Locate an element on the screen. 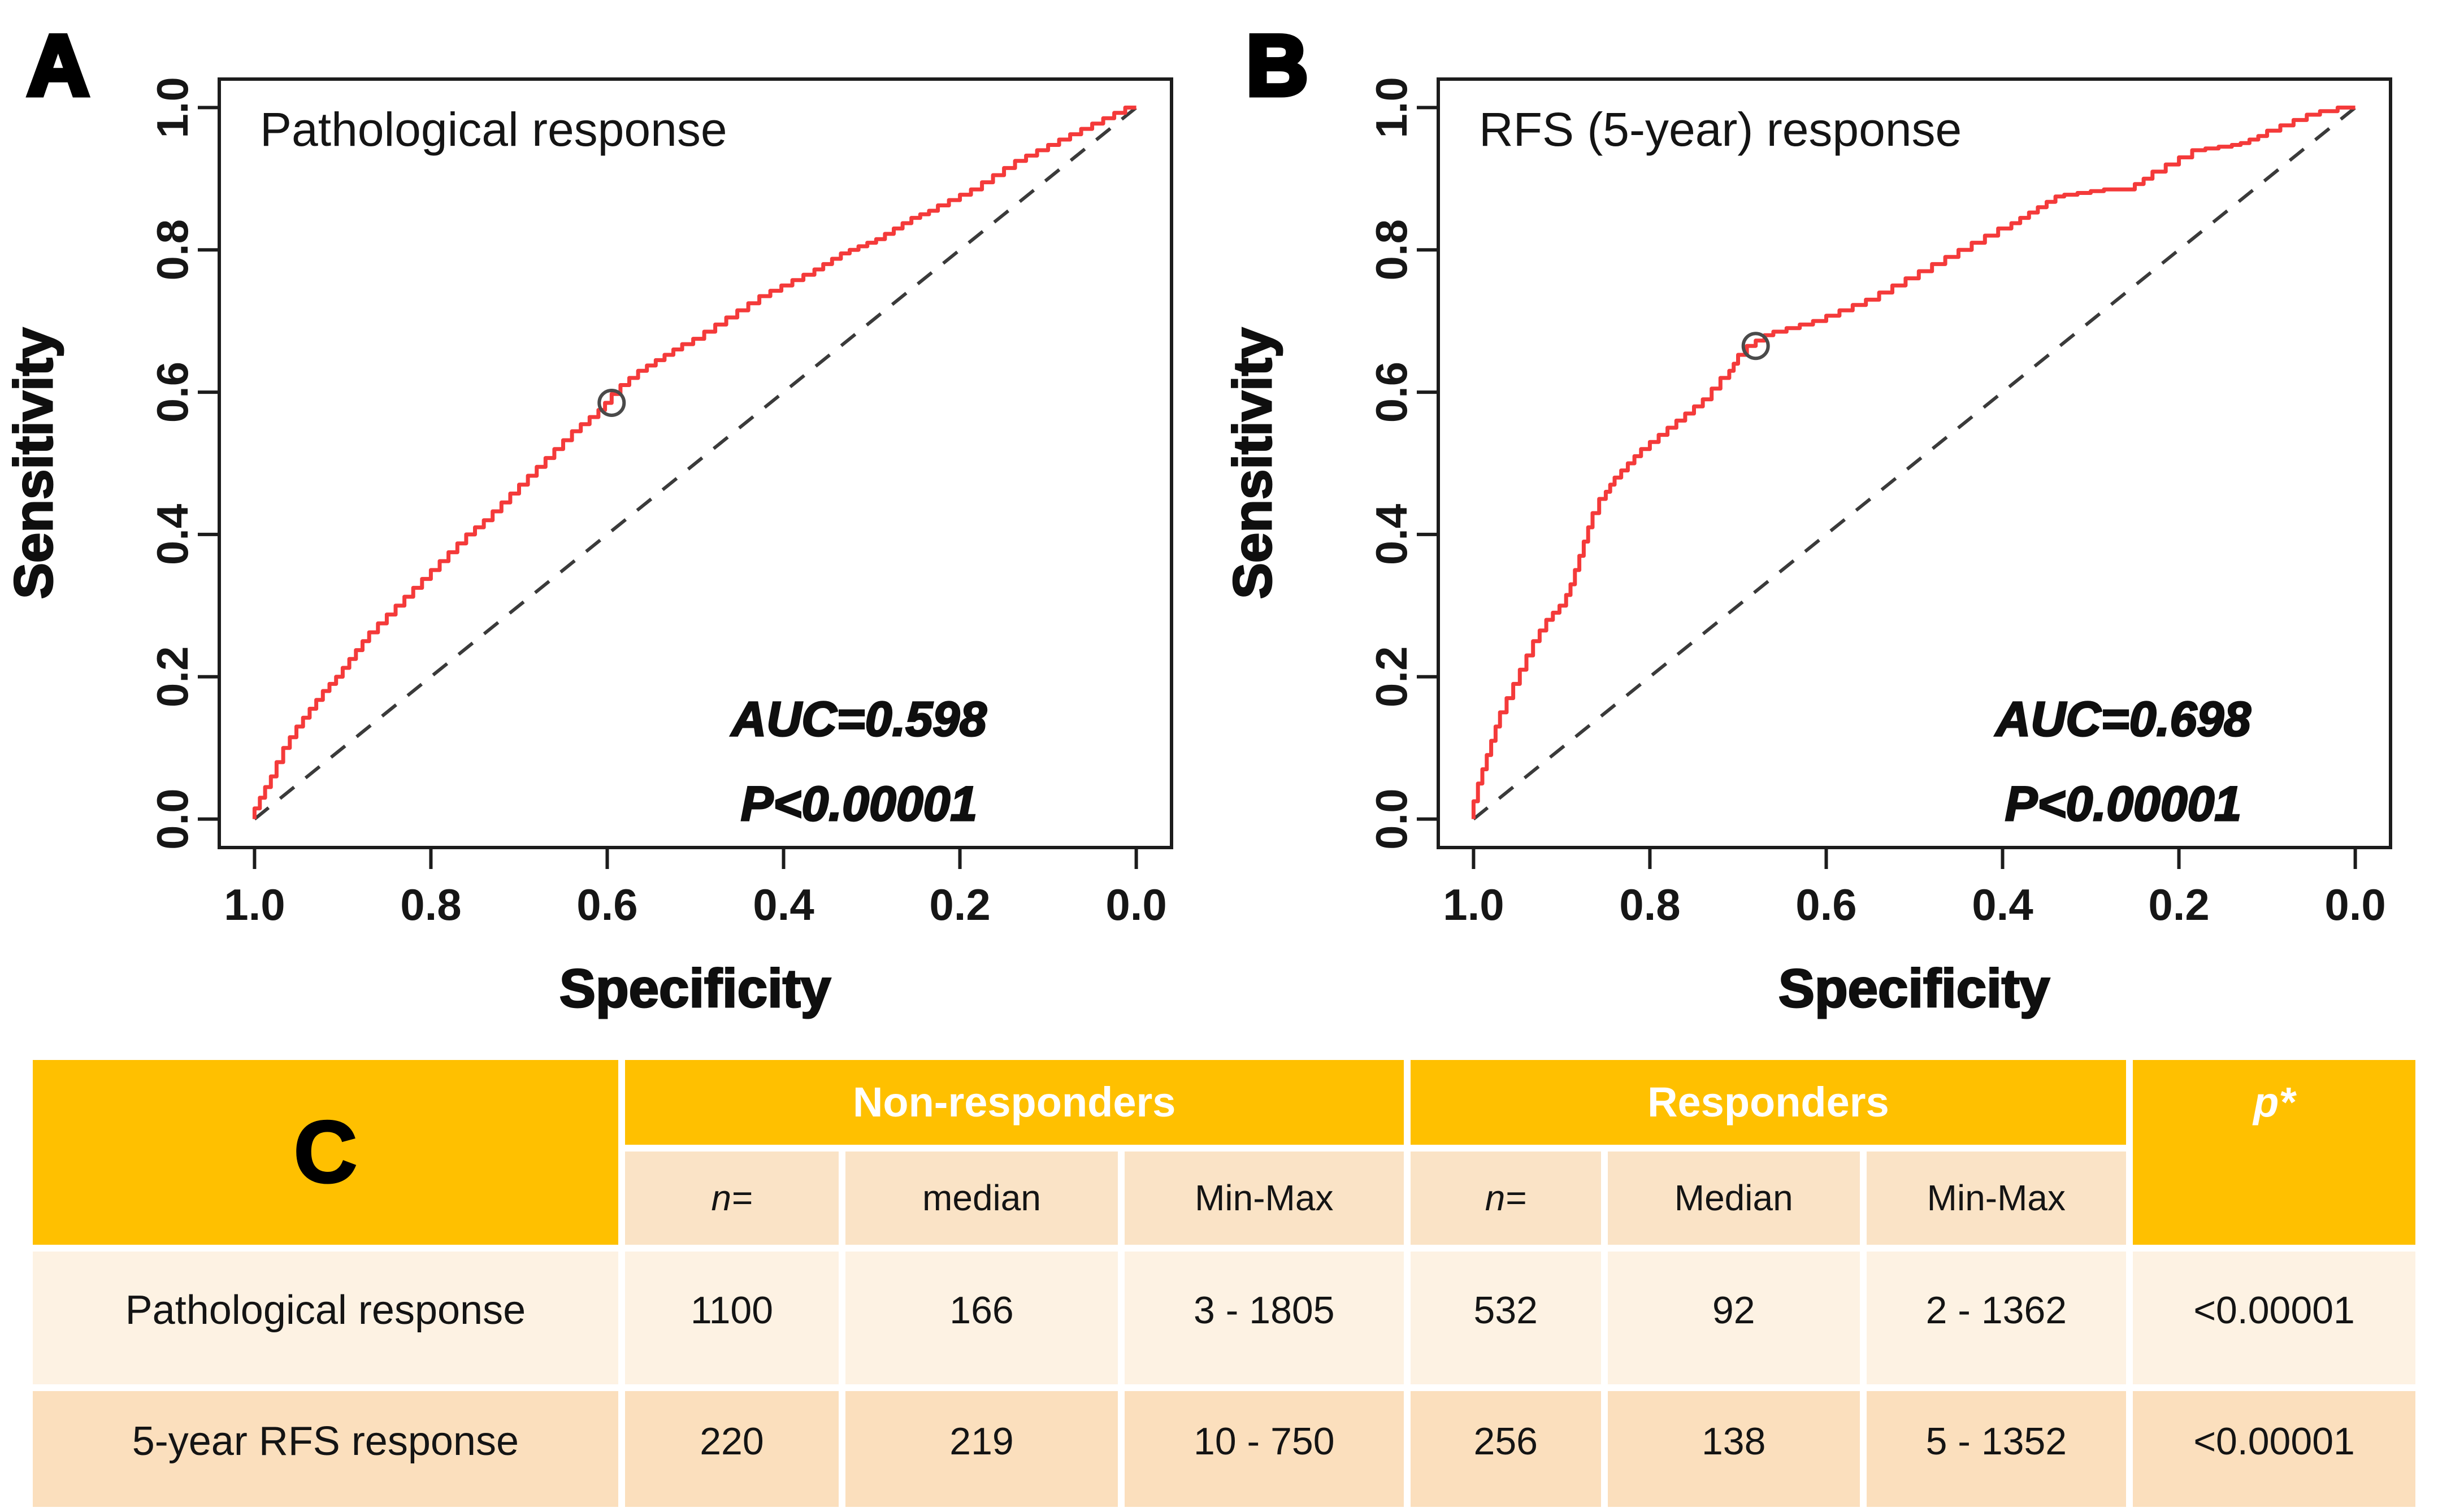 The width and height of the screenshot is (2438, 1512). cell-path-resp-median: 92 is located at coordinates (1733, 1318).